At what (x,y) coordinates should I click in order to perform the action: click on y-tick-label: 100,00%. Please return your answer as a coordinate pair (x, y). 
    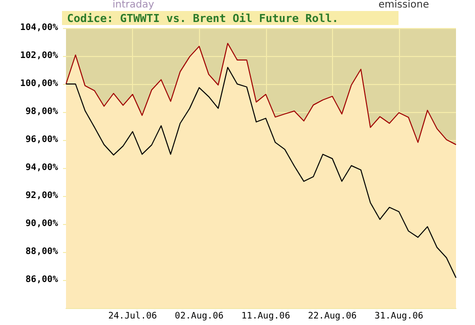
    Looking at the image, I should click on (39, 84).